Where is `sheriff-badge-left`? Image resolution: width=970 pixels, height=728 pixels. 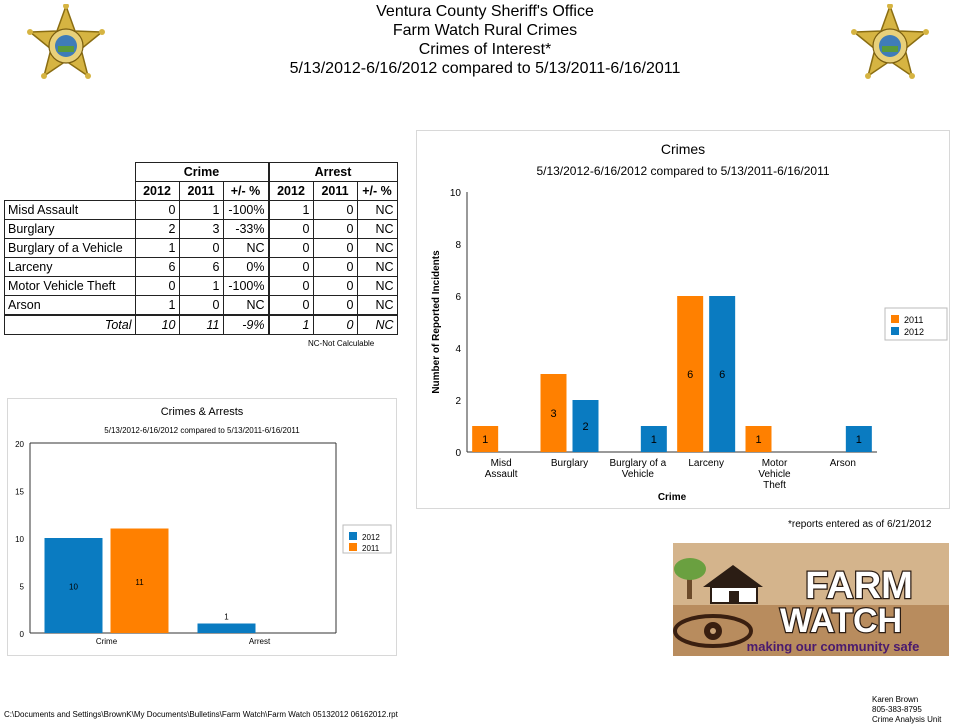
sheriff-badge-left is located at coordinates (66, 41).